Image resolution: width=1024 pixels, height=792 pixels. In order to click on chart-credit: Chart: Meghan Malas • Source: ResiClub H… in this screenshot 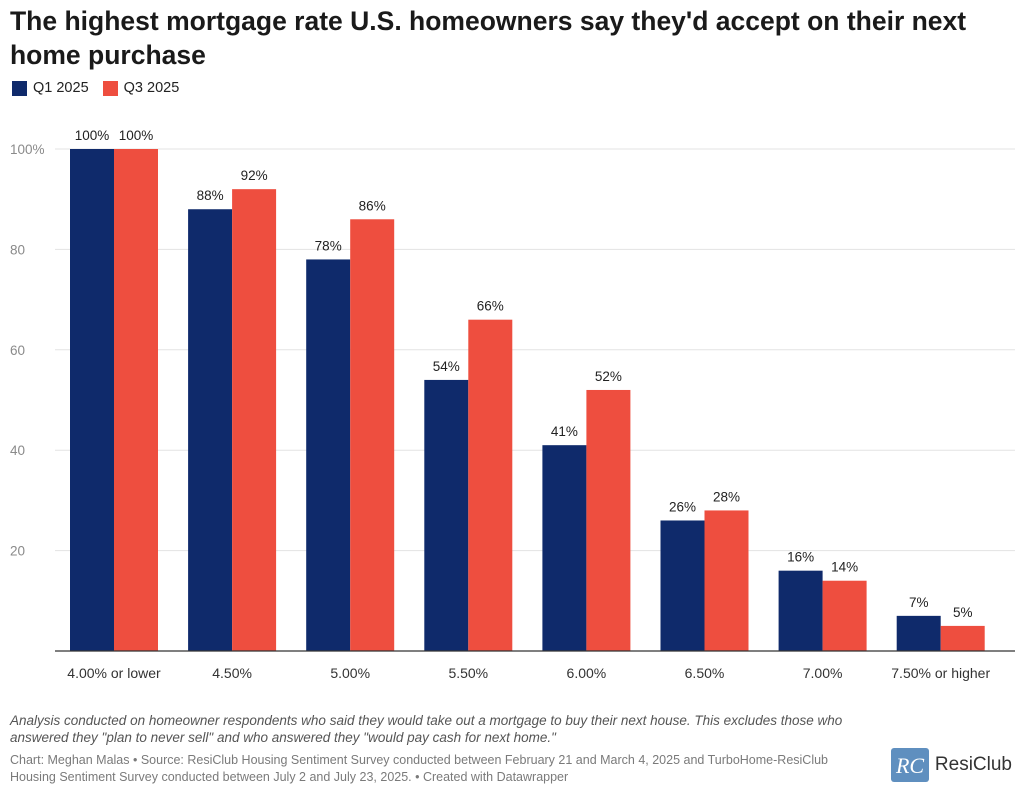, I will do `click(419, 768)`.